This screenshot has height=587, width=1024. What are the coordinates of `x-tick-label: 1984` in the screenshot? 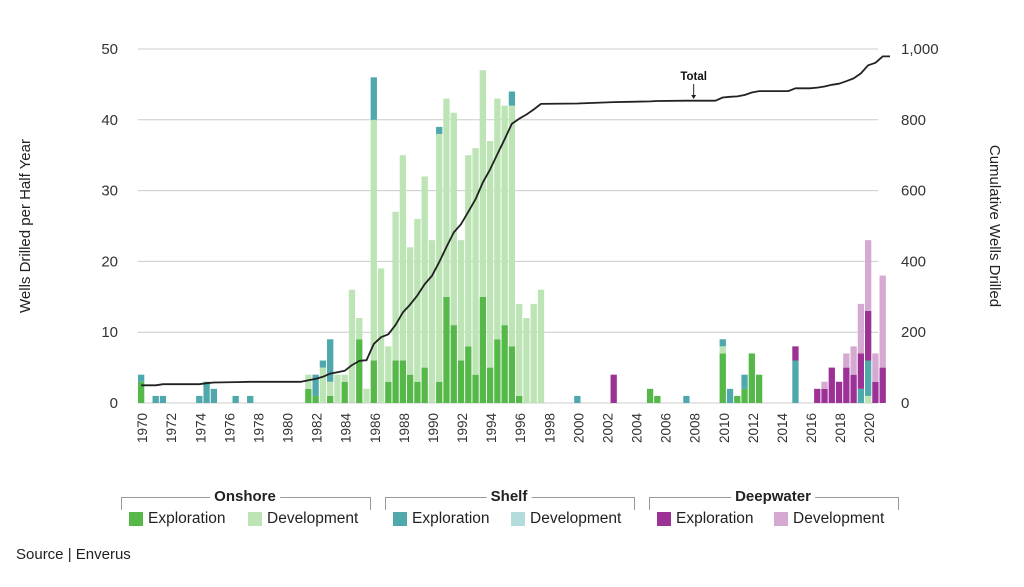 It's located at (346, 428).